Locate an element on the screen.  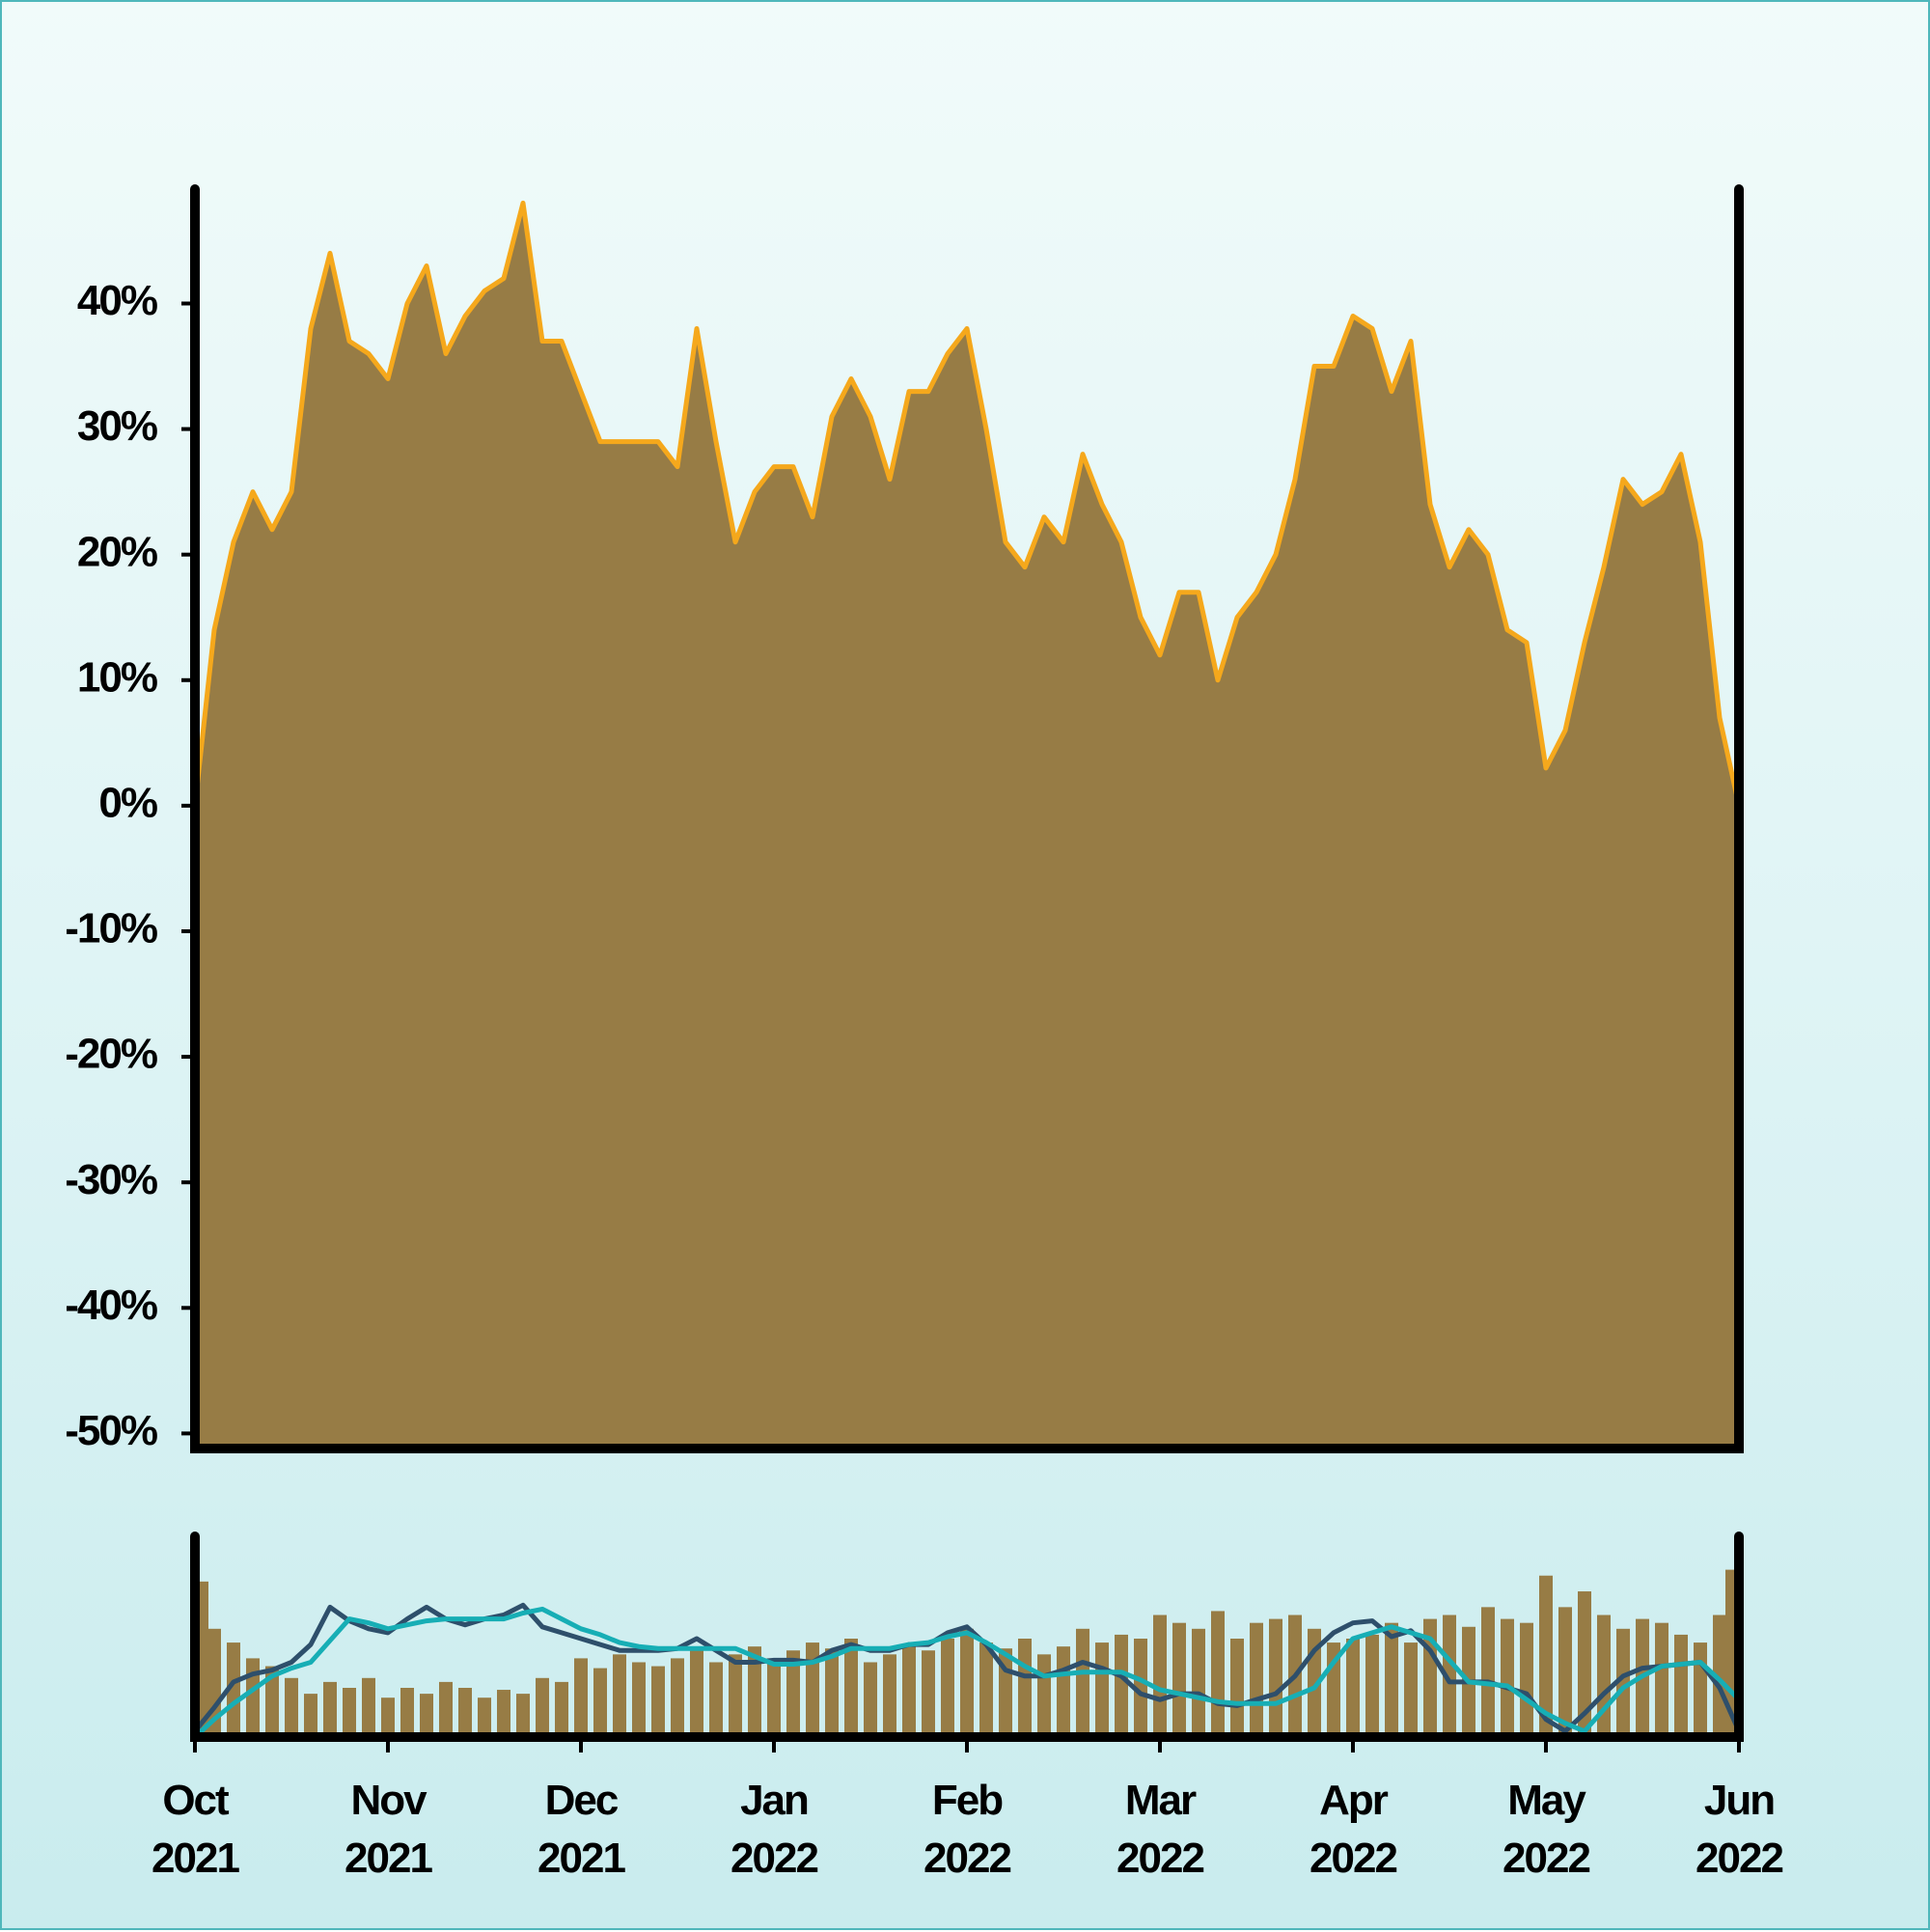
y-tick-label: -50% is located at coordinates (111, 1430).